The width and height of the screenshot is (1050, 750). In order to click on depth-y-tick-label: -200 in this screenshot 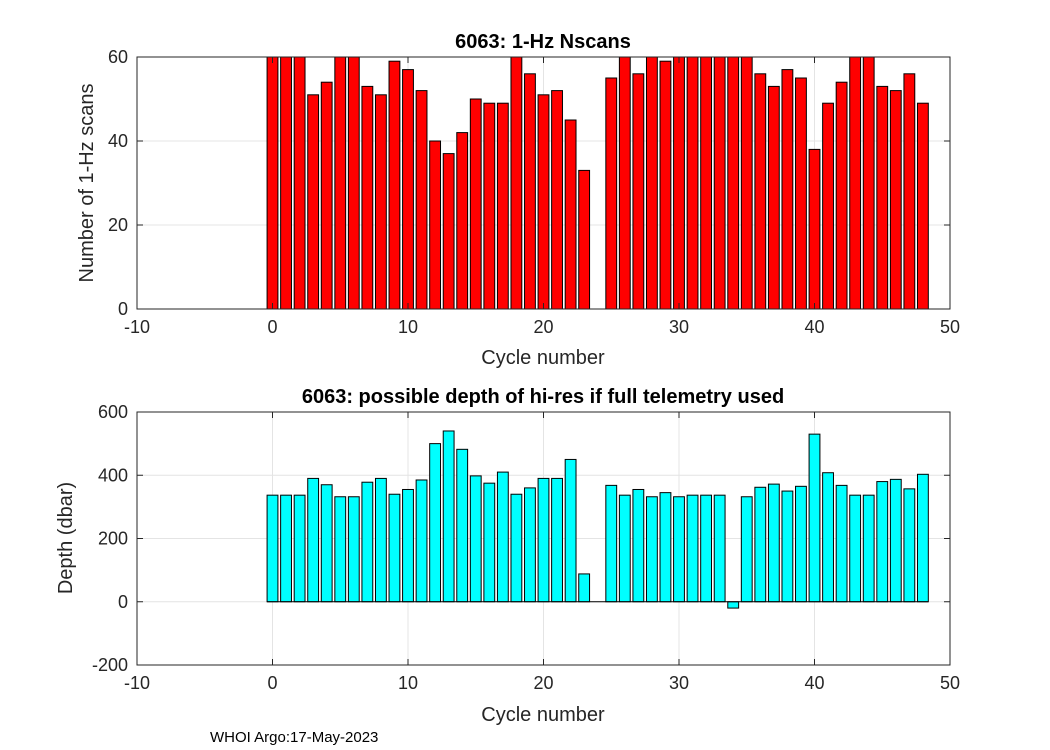, I will do `click(110, 665)`.